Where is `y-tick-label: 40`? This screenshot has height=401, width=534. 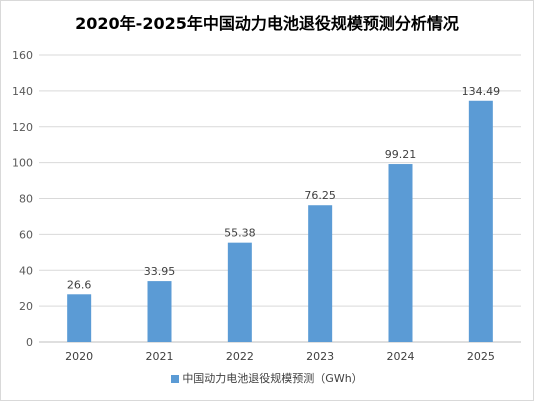
y-tick-label: 40 is located at coordinates (26, 270).